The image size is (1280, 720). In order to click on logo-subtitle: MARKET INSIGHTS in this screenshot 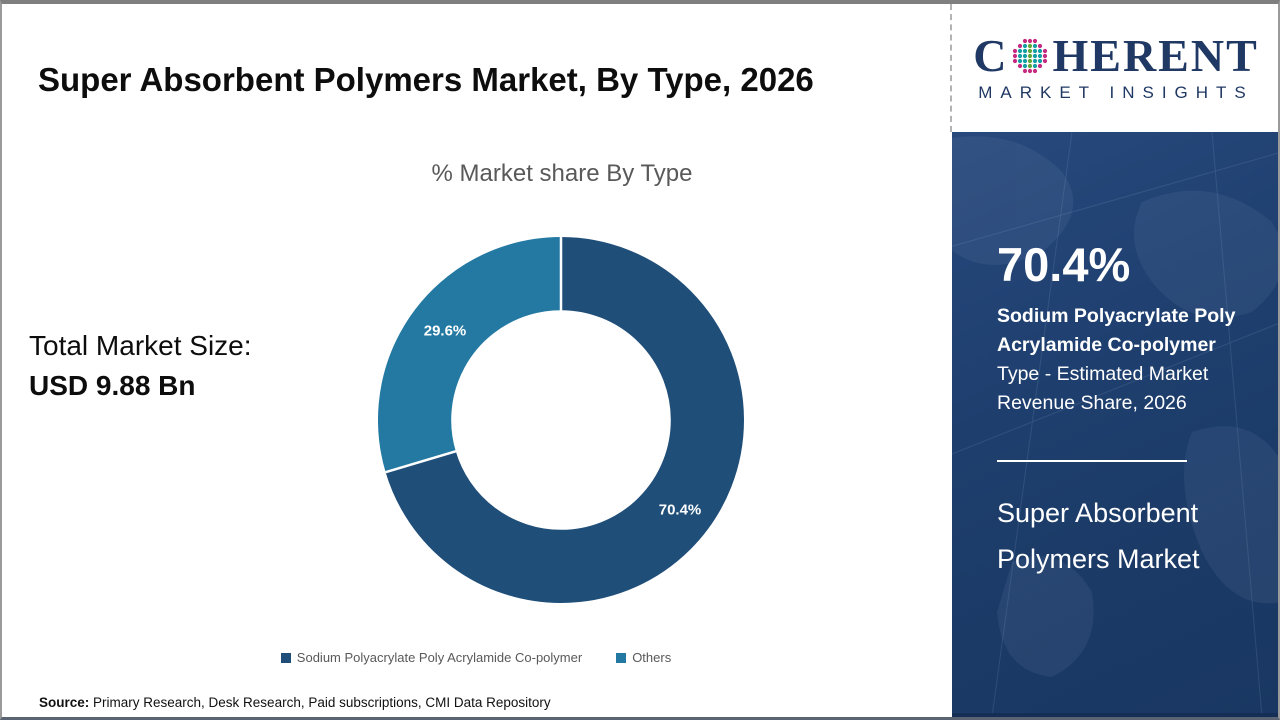, I will do `click(1116, 92)`.